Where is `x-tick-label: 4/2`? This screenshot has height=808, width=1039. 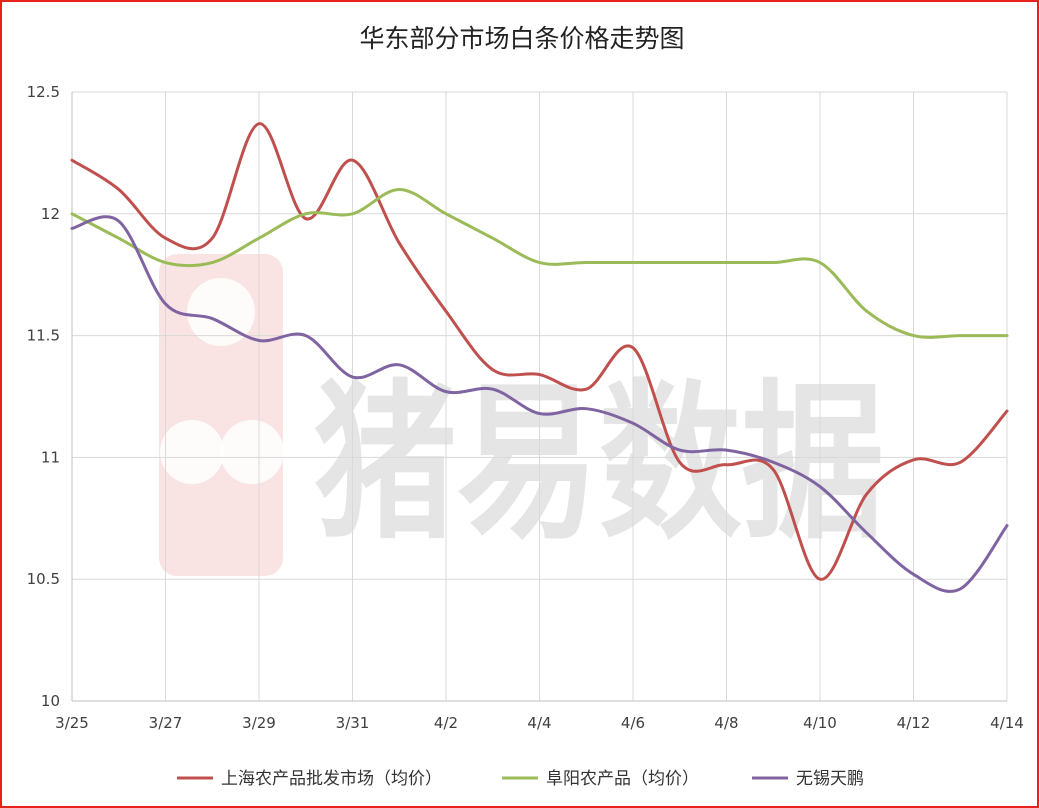
x-tick-label: 4/2 is located at coordinates (446, 723).